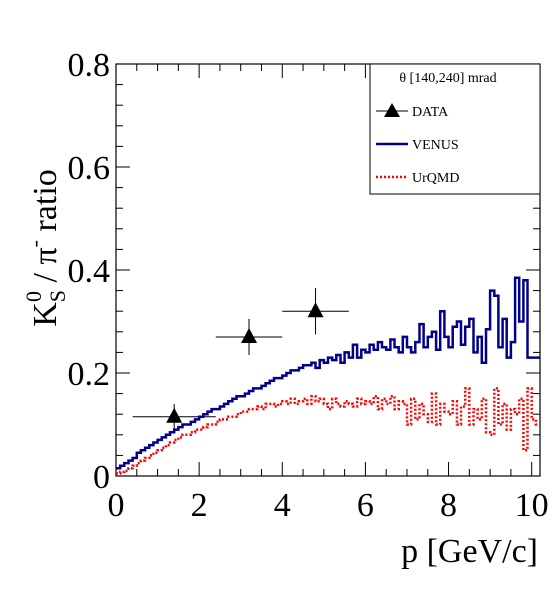  What do you see at coordinates (89, 65) in the screenshot?
I see `y-tick-label: 0.8` at bounding box center [89, 65].